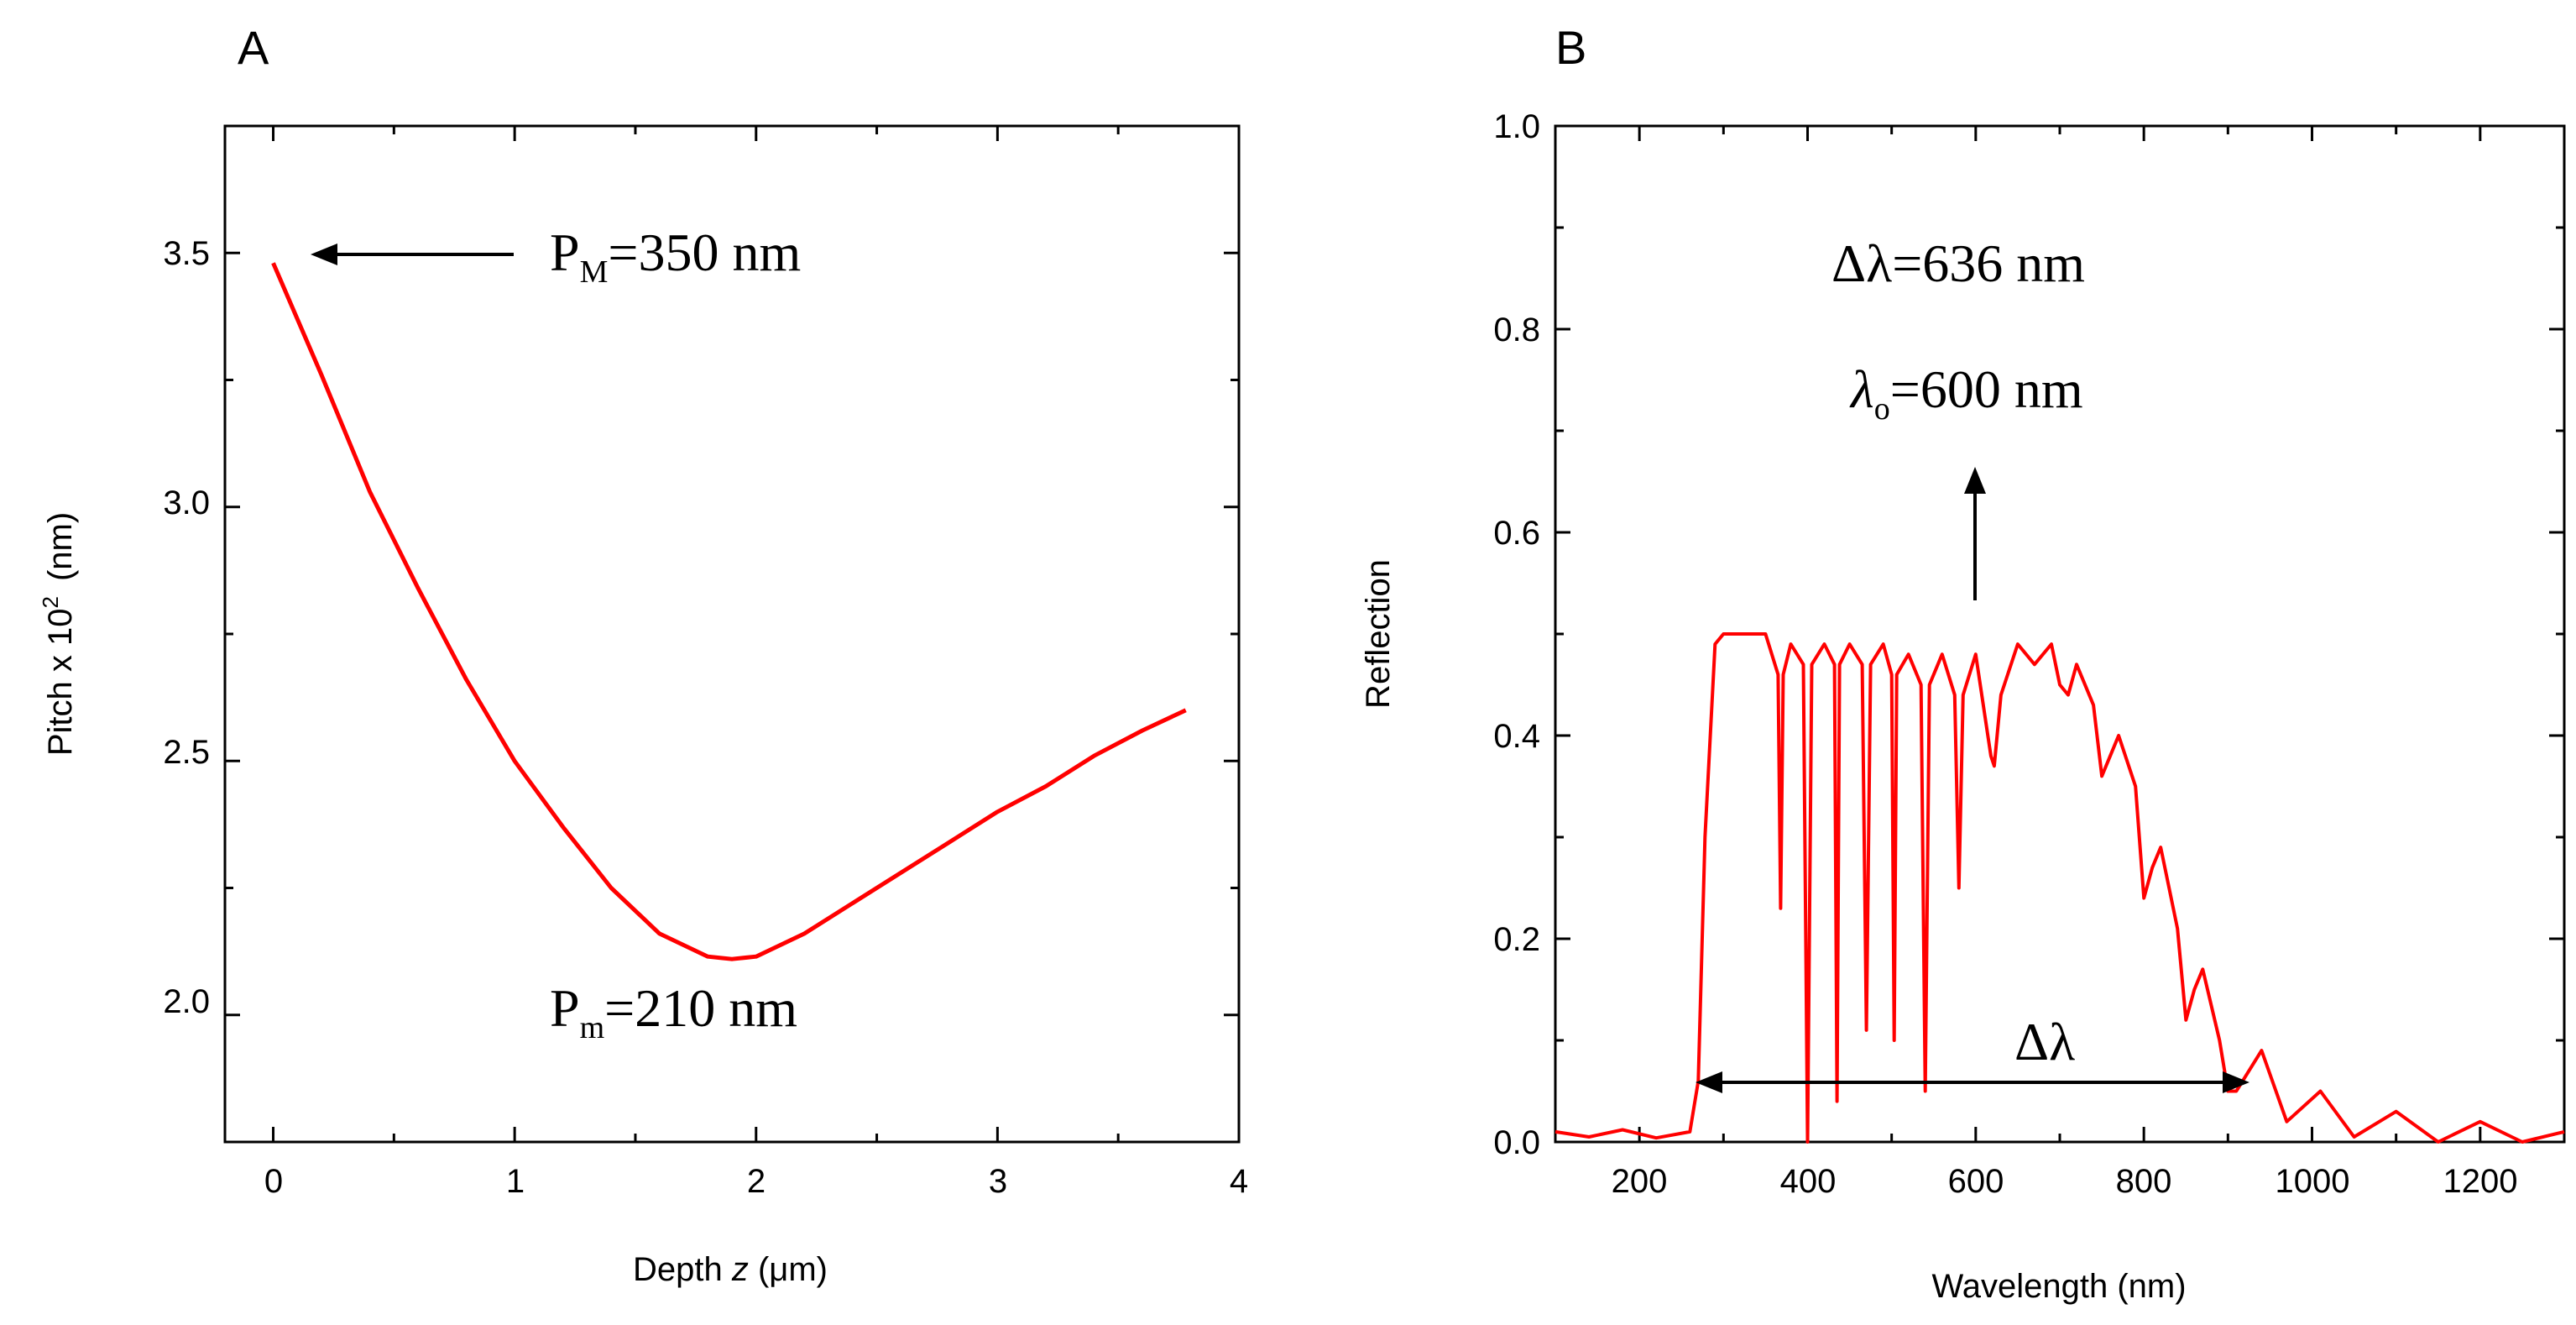 The width and height of the screenshot is (2576, 1325). Describe the element at coordinates (2313, 1182) in the screenshot. I see `x-tick-label: 1000` at that location.